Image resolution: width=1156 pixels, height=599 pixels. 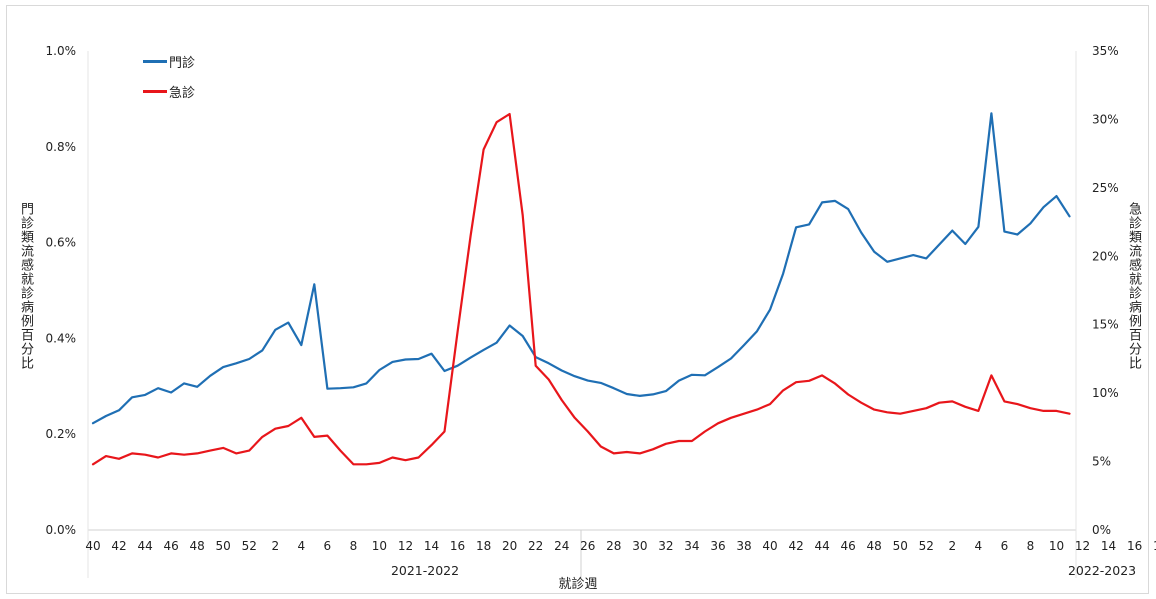 What do you see at coordinates (509, 546) in the screenshot?
I see `x-tick-label: 20` at bounding box center [509, 546].